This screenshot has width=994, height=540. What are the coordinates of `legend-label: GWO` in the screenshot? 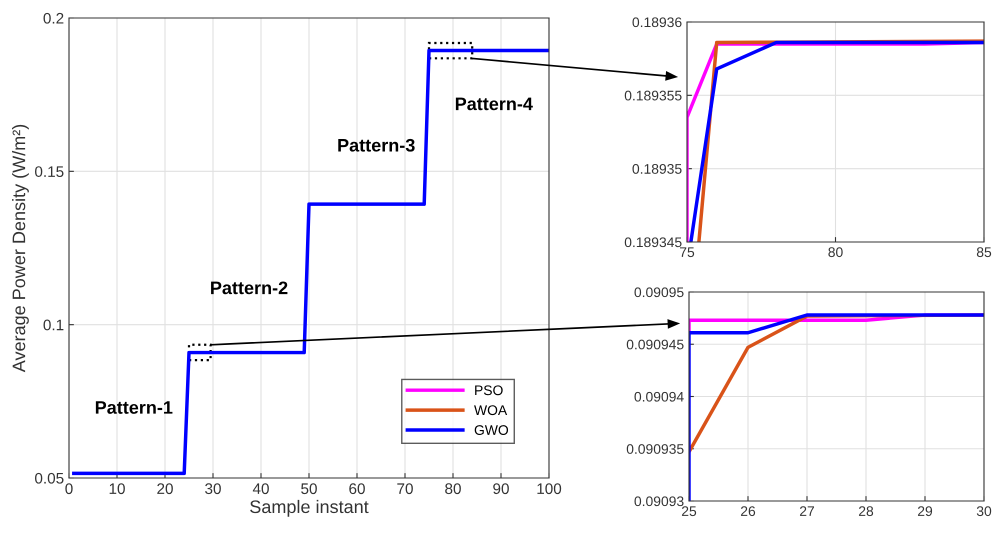 It's located at (491, 430).